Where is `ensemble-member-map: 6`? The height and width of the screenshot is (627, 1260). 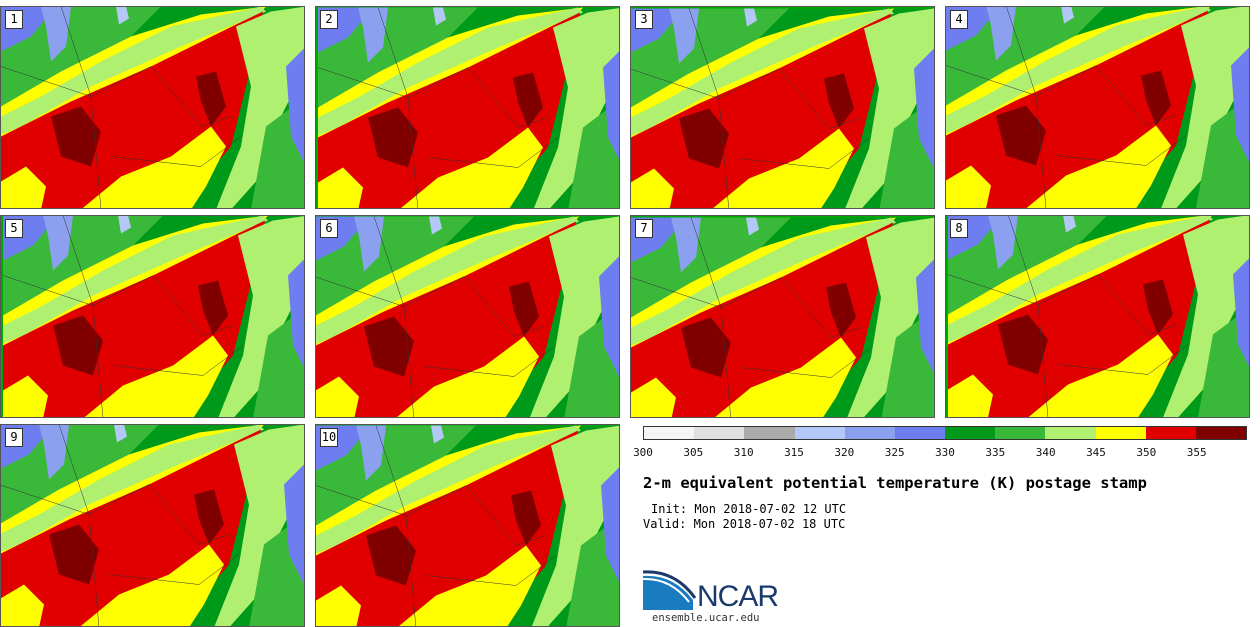 ensemble-member-map: 6 is located at coordinates (467, 316).